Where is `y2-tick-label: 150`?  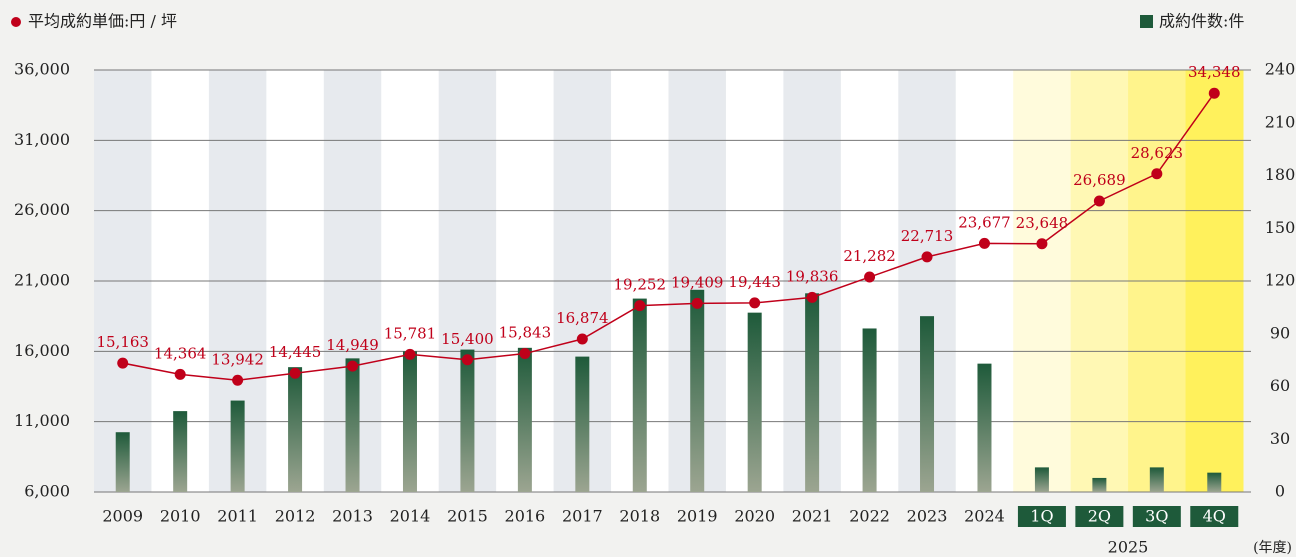
y2-tick-label: 150 is located at coordinates (1280, 227).